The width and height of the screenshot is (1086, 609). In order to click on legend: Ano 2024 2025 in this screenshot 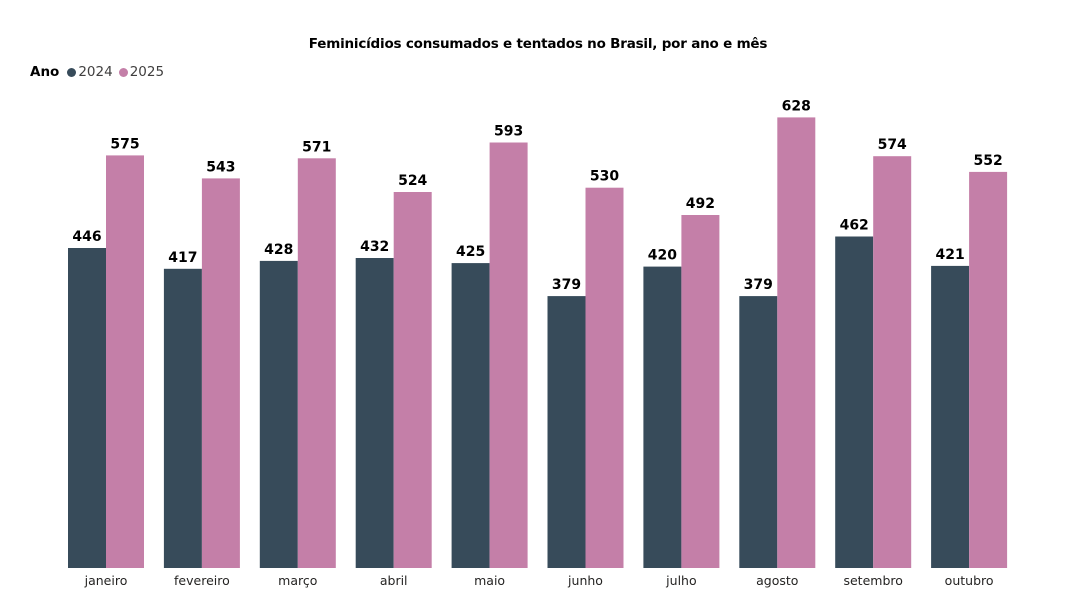, I will do `click(100, 72)`.